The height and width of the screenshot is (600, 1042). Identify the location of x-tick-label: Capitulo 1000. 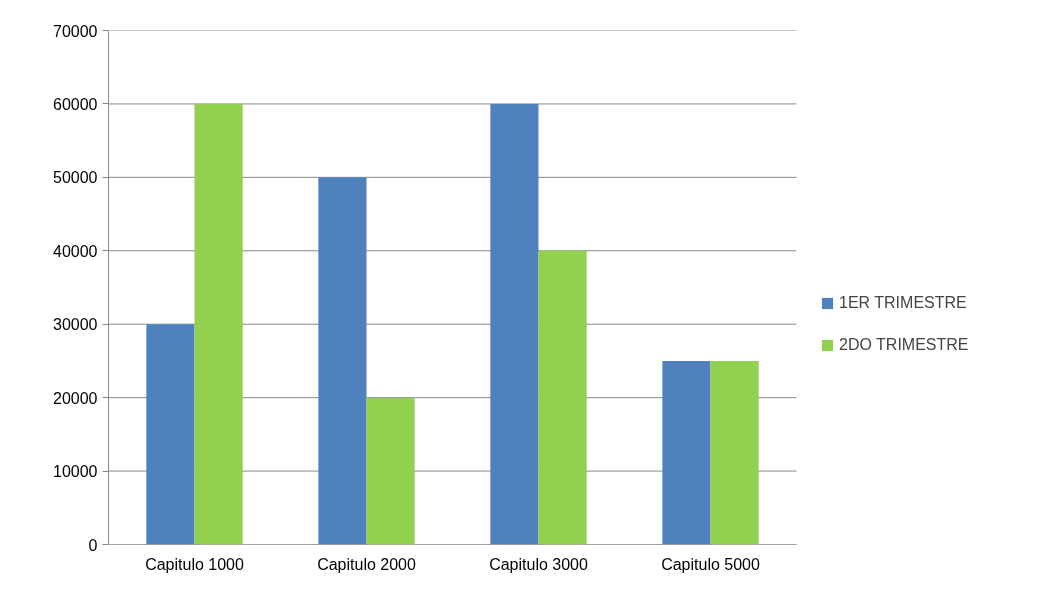
(194, 564).